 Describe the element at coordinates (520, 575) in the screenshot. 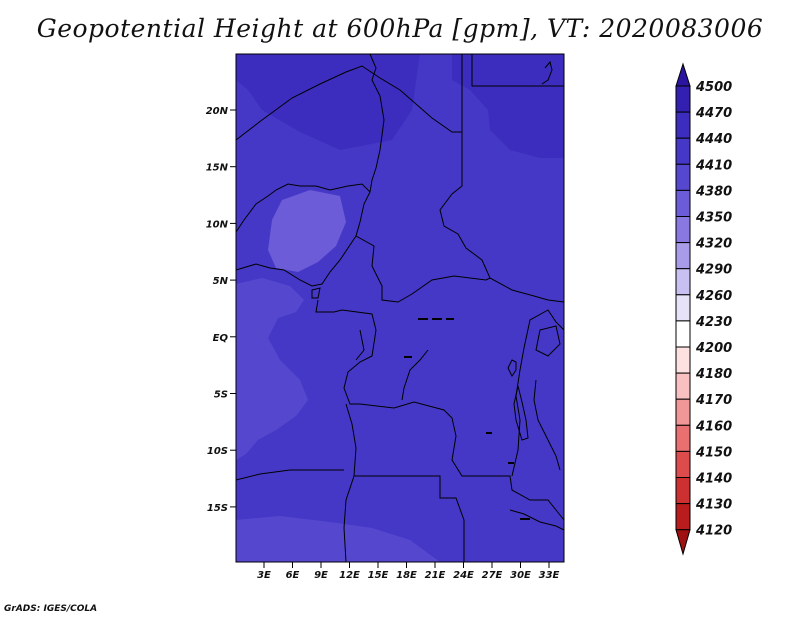

I see `lon-label: 30E` at that location.